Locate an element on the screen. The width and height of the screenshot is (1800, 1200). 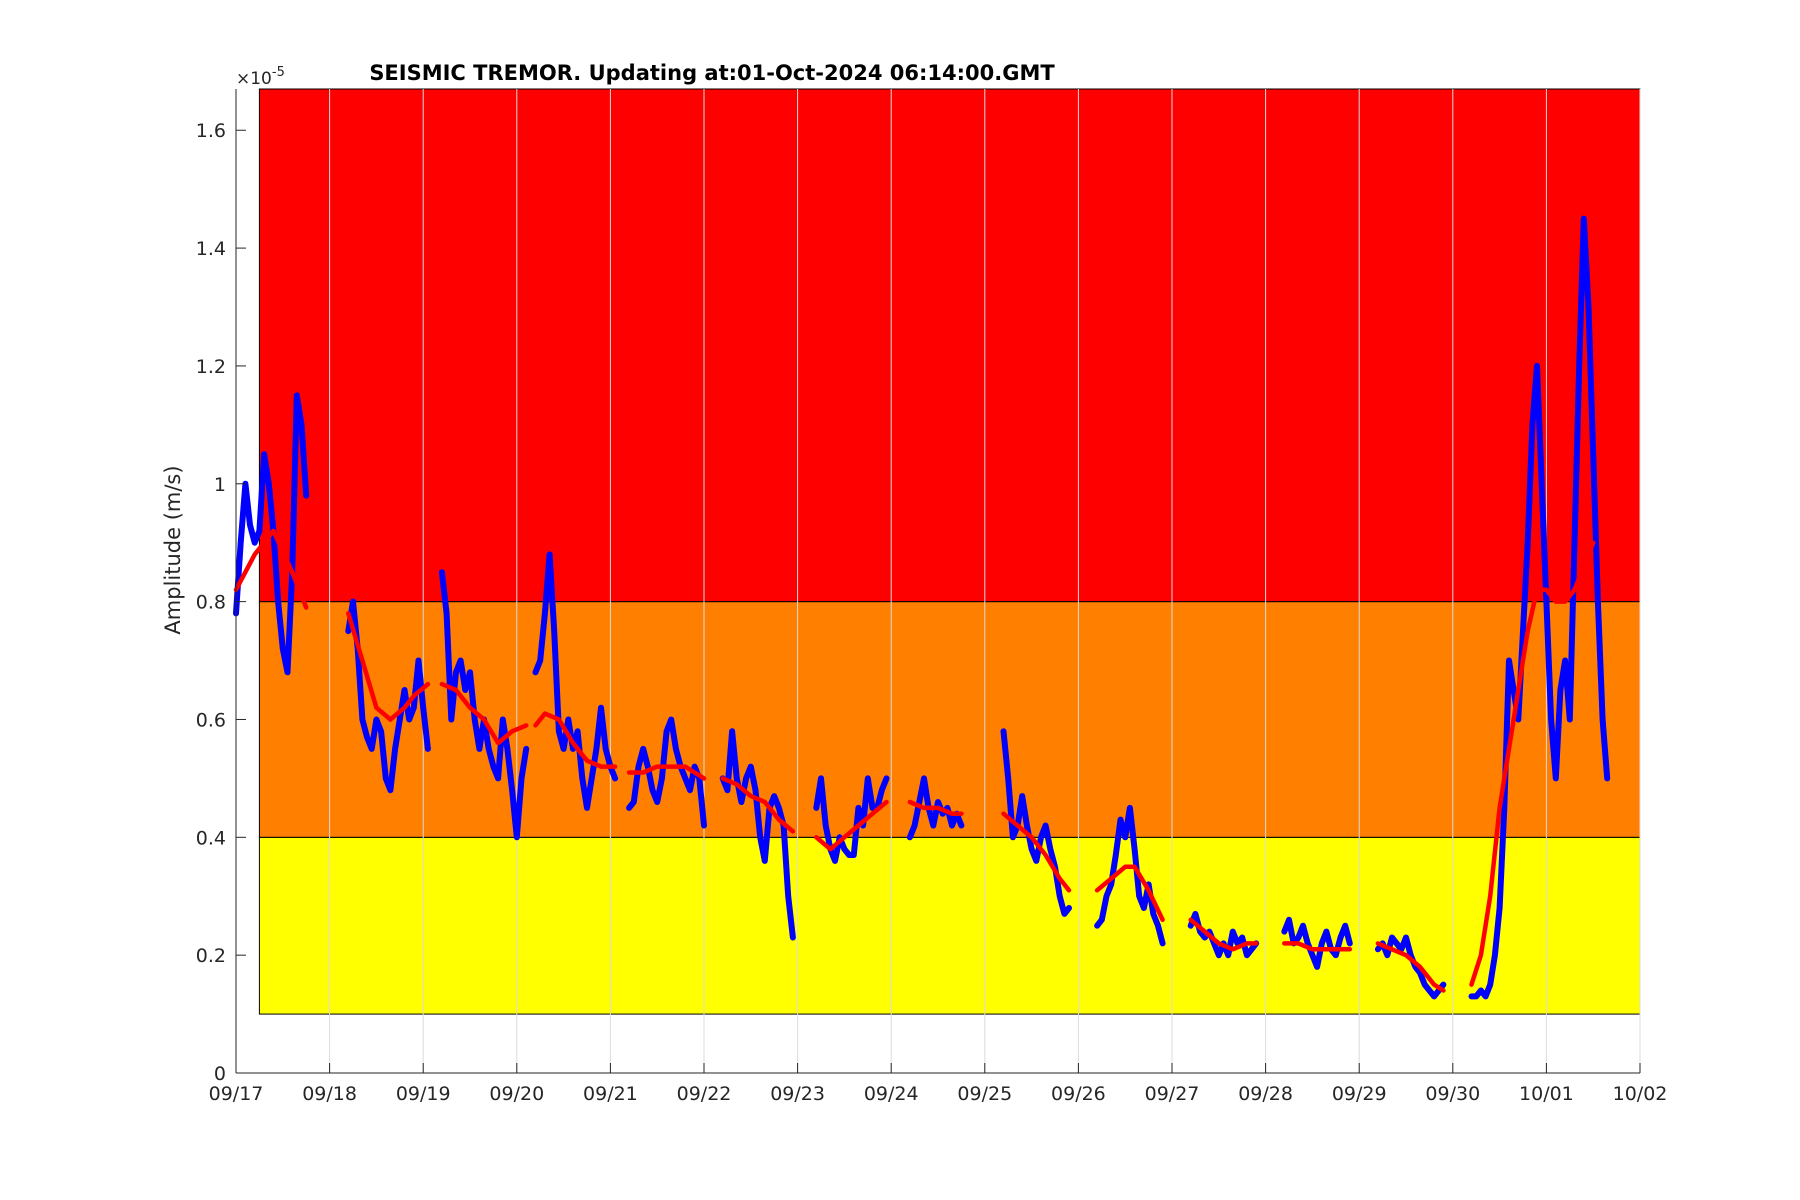
x-tick-label: 09/28 is located at coordinates (1265, 1094).